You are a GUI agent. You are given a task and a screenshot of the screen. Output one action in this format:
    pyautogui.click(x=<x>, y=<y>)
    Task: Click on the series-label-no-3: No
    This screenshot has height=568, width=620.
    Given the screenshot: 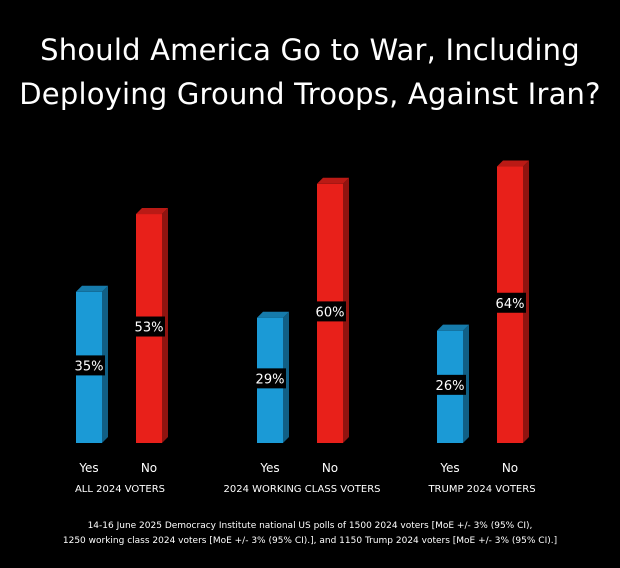 What is the action you would take?
    pyautogui.click(x=510, y=468)
    